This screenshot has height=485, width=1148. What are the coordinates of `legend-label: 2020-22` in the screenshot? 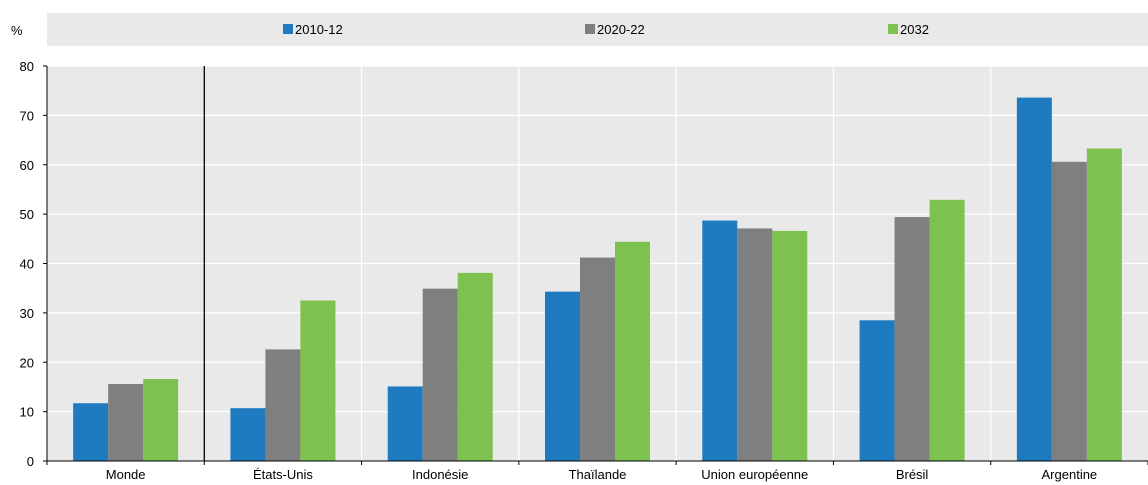 It's located at (621, 29).